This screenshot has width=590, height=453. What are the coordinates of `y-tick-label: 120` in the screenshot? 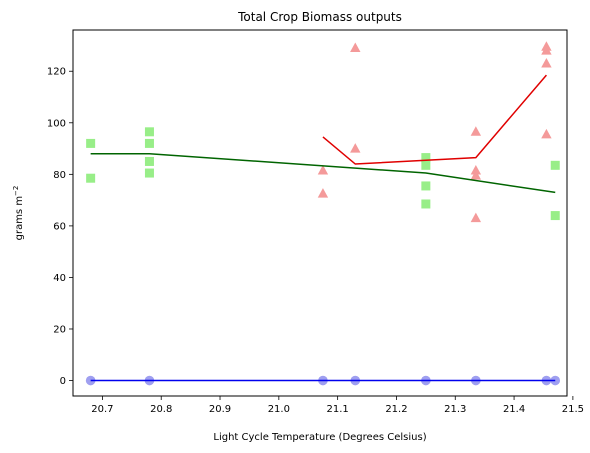 It's located at (56, 72).